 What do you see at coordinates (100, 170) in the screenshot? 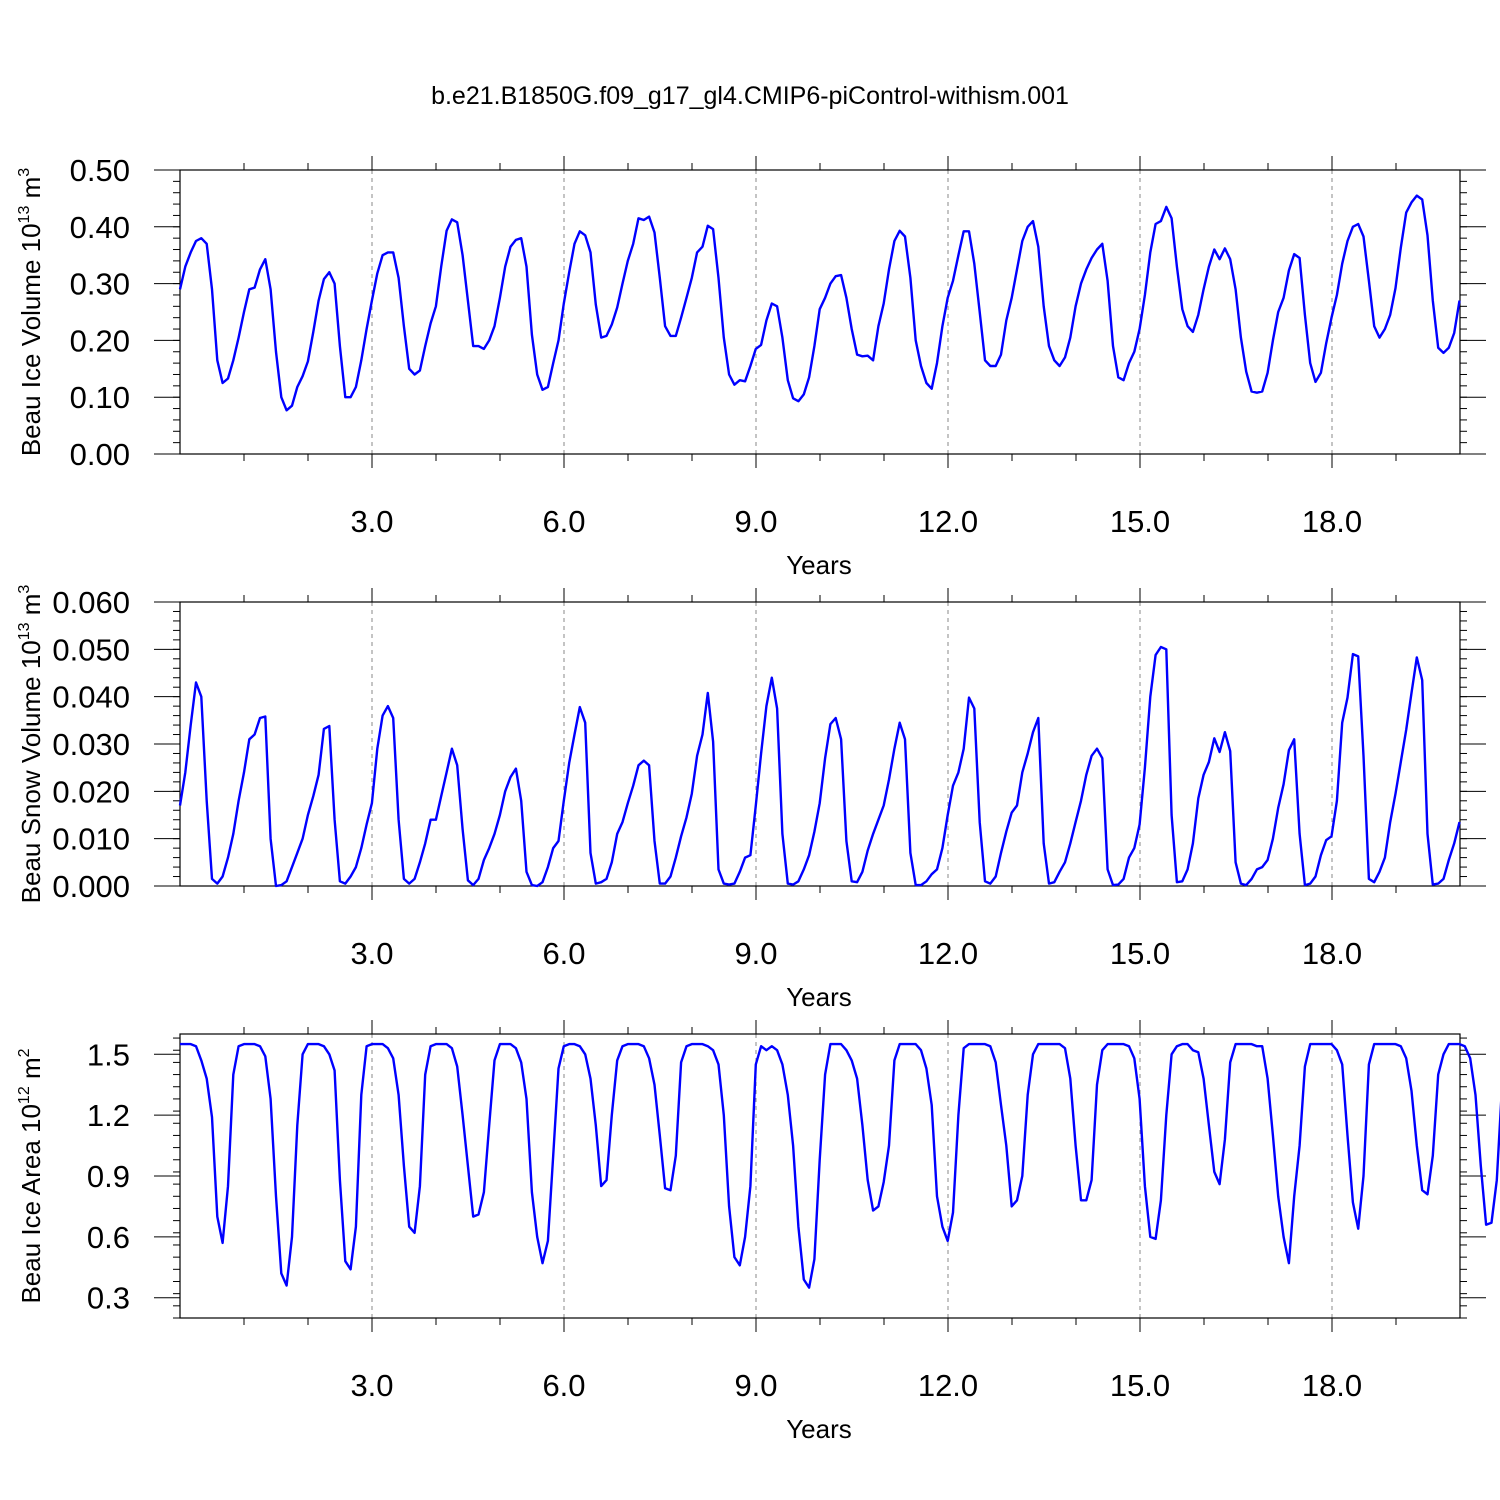
I see `y-tick-label: 0.50` at bounding box center [100, 170].